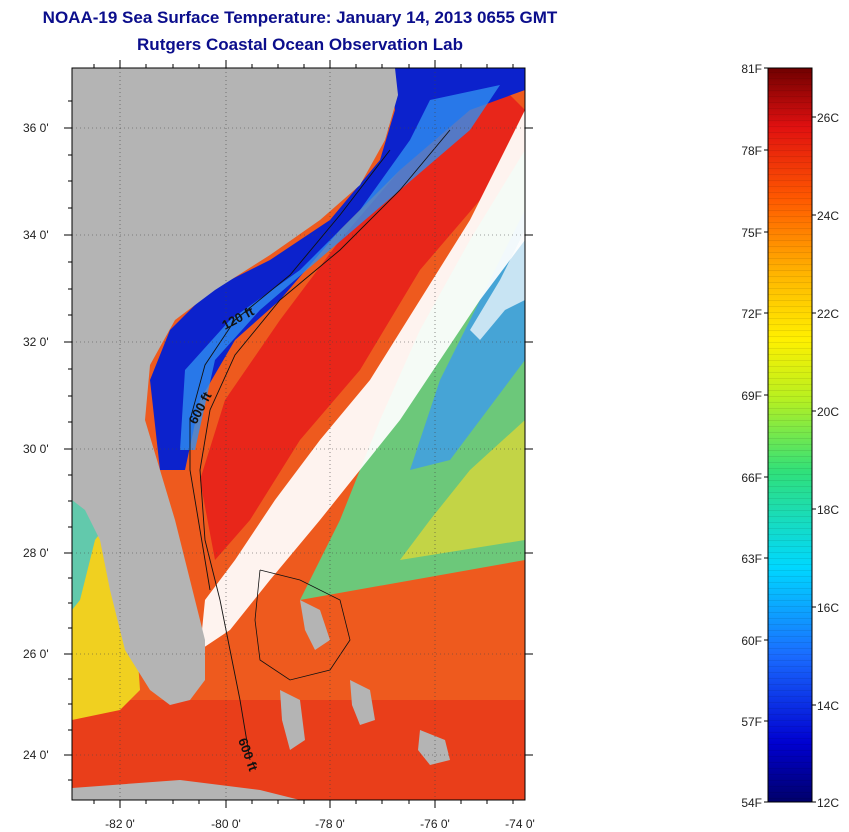 This screenshot has width=849, height=832. Describe the element at coordinates (435, 824) in the screenshot. I see `lon-label-76: -76 0'` at that location.